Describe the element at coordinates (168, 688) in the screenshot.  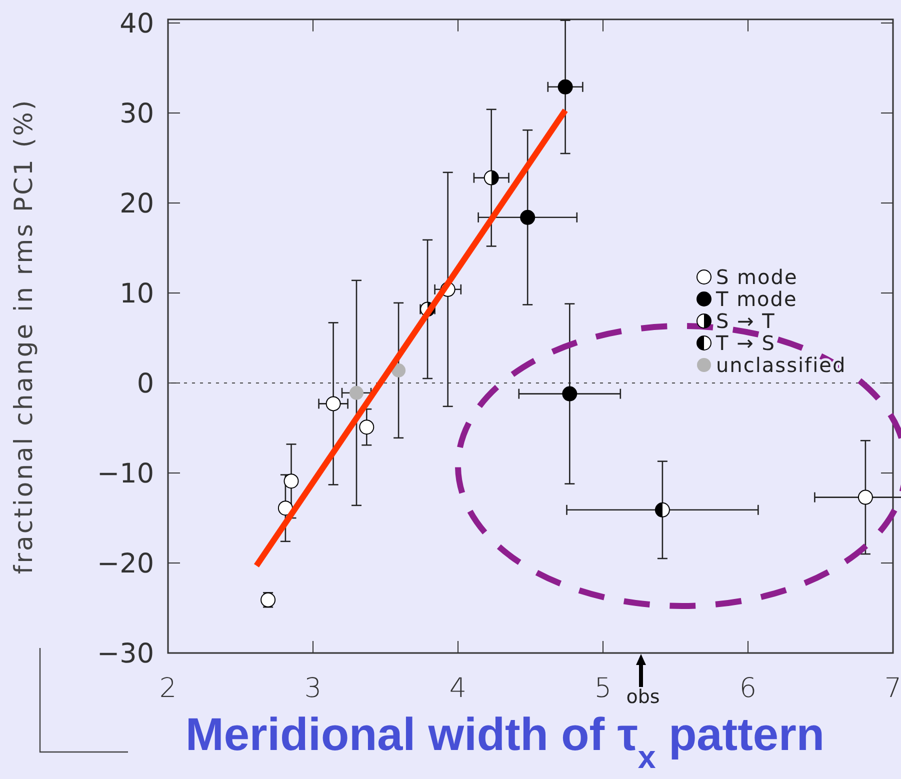
I see `x-tick-label: 2` at that location.